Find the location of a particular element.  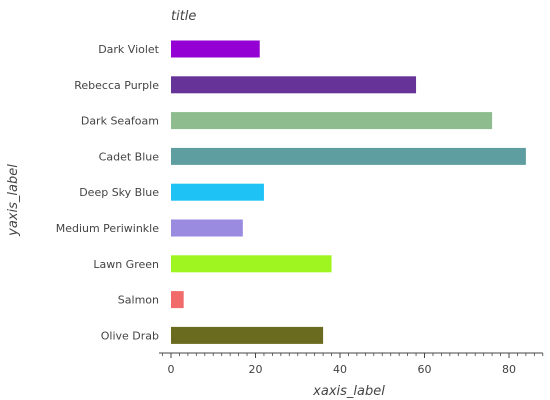

y-tick-label-dark-seafoam: Dark Seafoam is located at coordinates (120, 121).